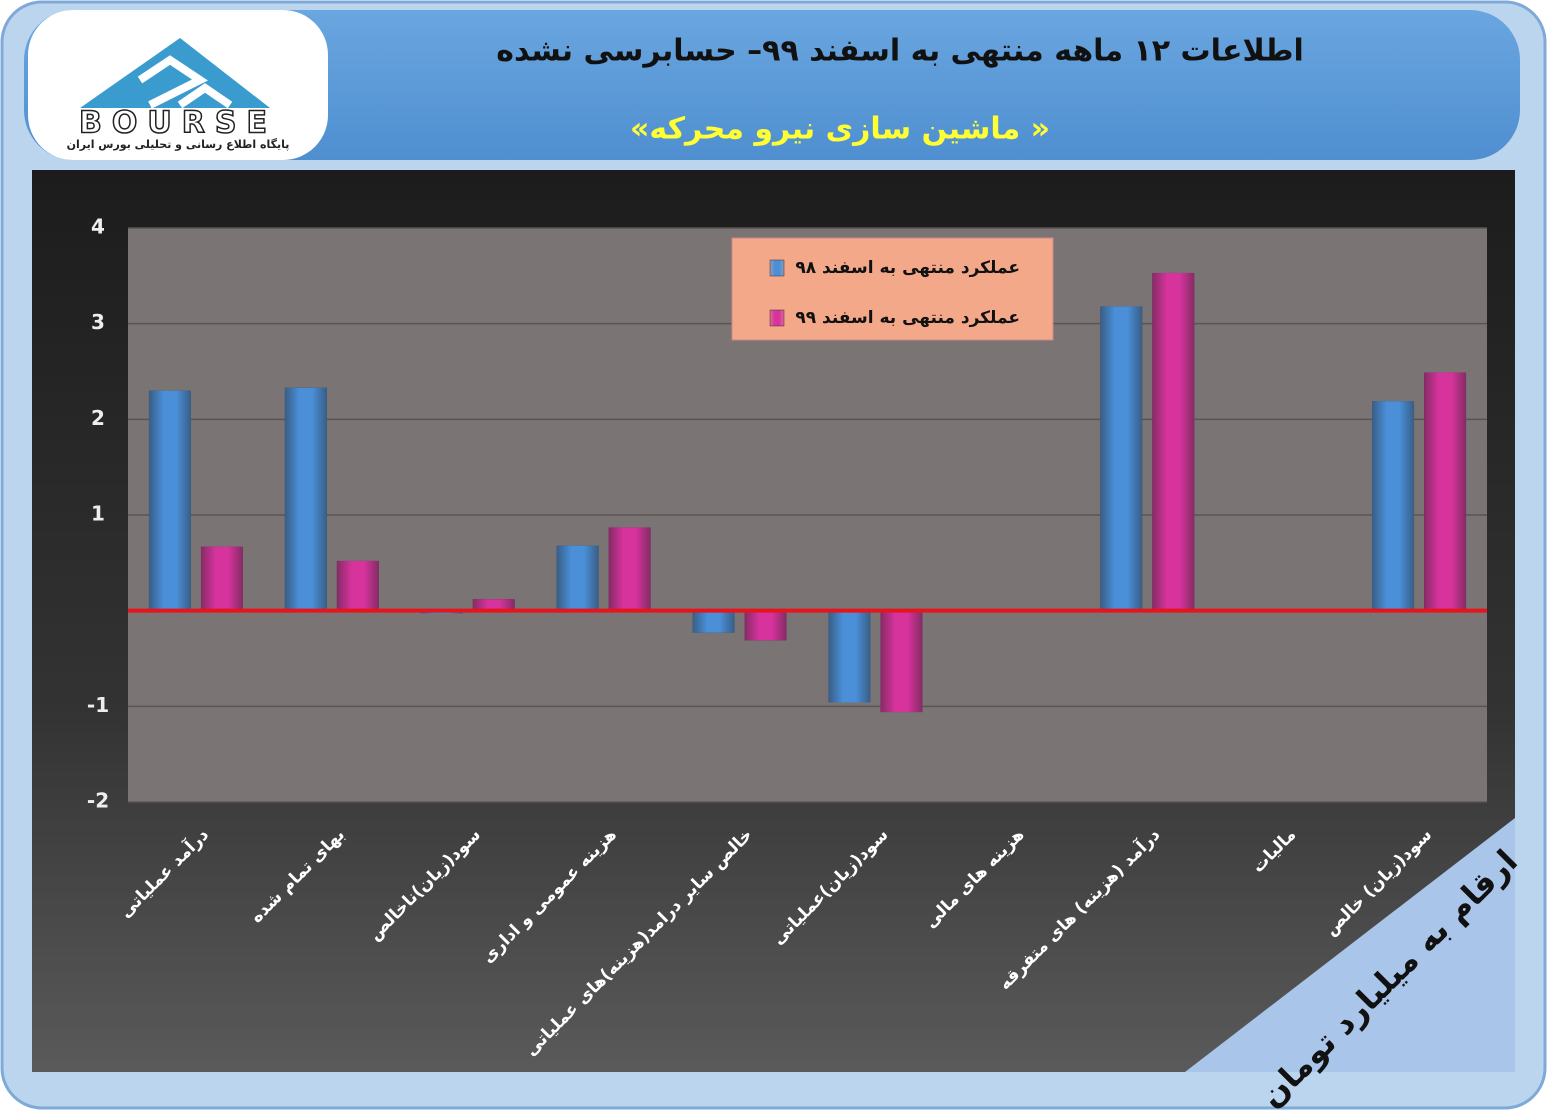  What do you see at coordinates (178, 123) in the screenshot?
I see `logo-name: BOURSE` at bounding box center [178, 123].